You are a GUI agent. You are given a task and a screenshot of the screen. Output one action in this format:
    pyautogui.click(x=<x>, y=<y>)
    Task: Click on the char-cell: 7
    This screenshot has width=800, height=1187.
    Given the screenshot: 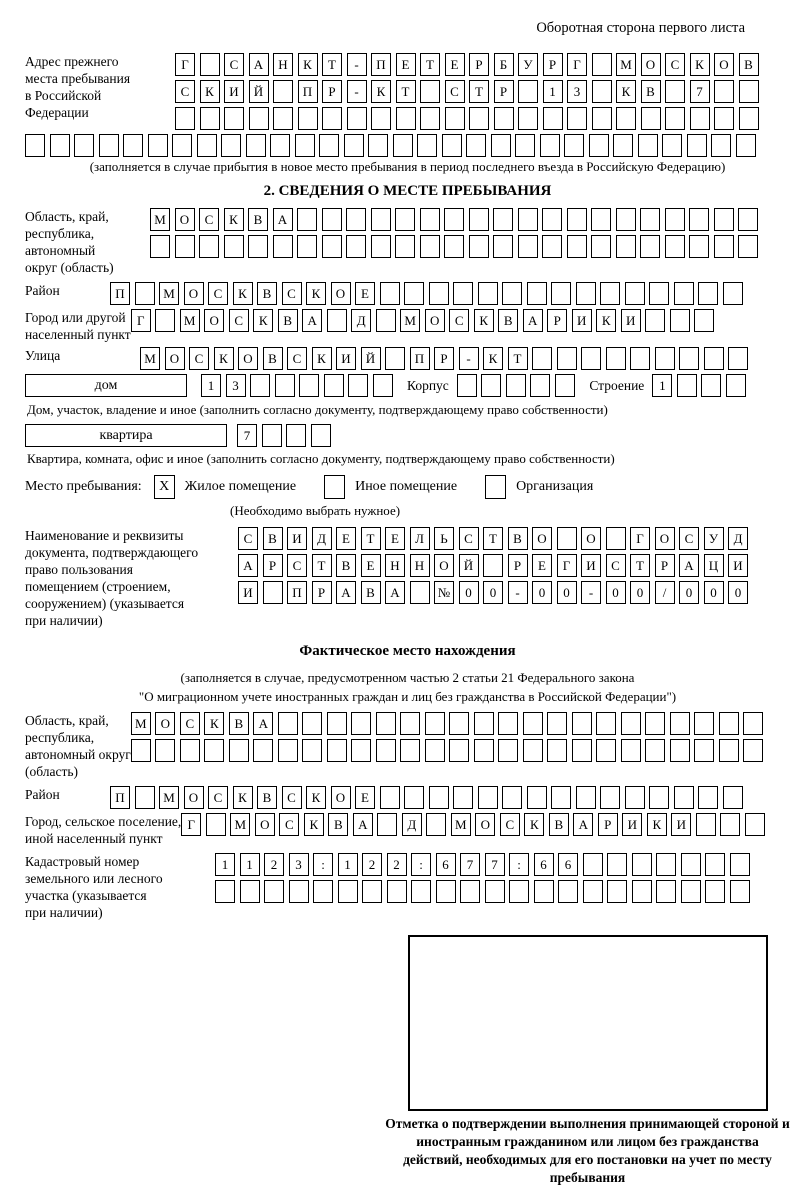 What is the action you would take?
    pyautogui.click(x=699, y=91)
    